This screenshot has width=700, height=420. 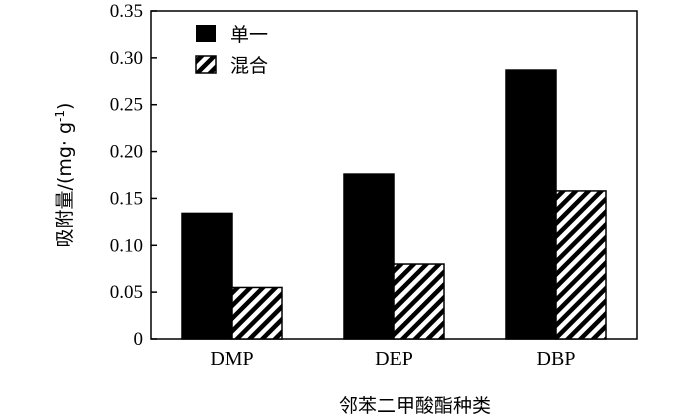 I want to click on bar-dmp-single, so click(x=207, y=276).